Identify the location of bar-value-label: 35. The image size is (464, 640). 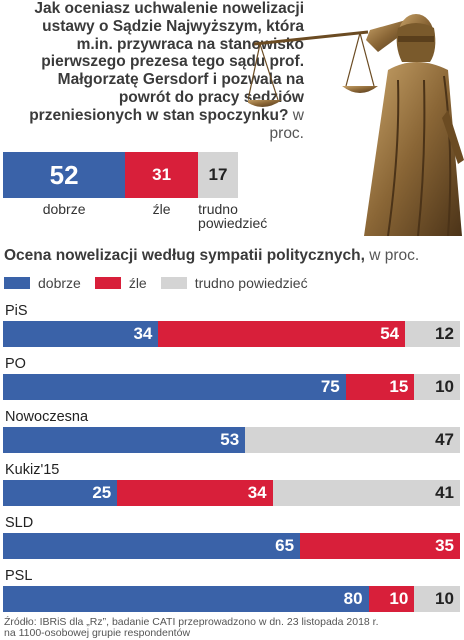
(444, 545).